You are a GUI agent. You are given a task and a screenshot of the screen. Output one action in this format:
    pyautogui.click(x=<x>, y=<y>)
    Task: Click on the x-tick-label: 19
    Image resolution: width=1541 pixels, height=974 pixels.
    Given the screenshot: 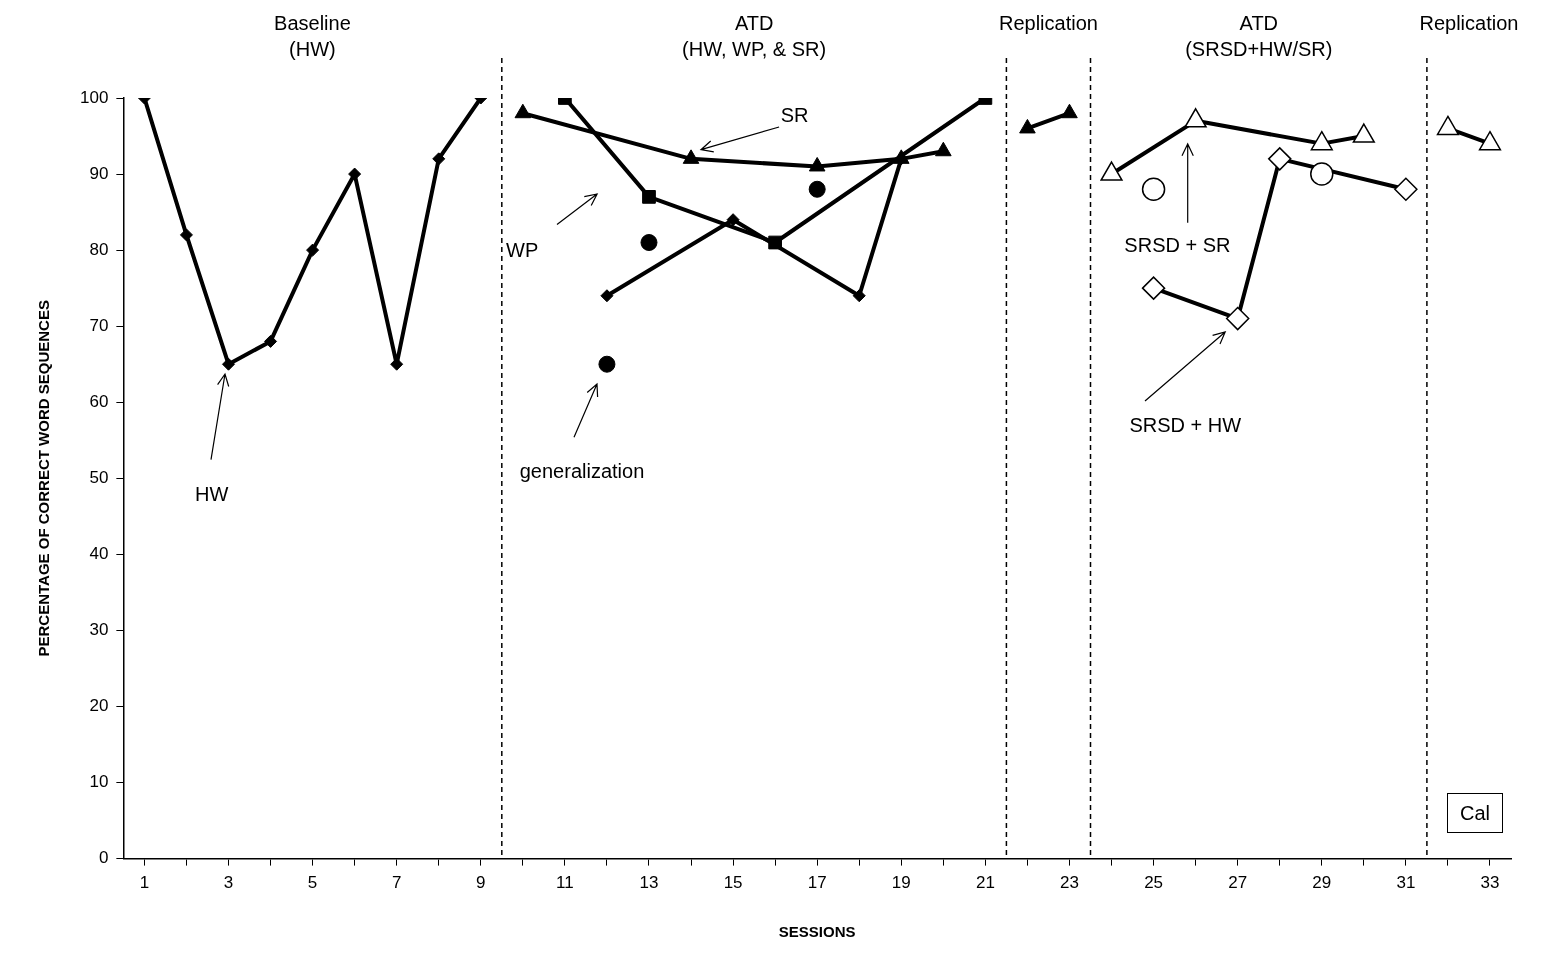 What is the action you would take?
    pyautogui.click(x=901, y=883)
    